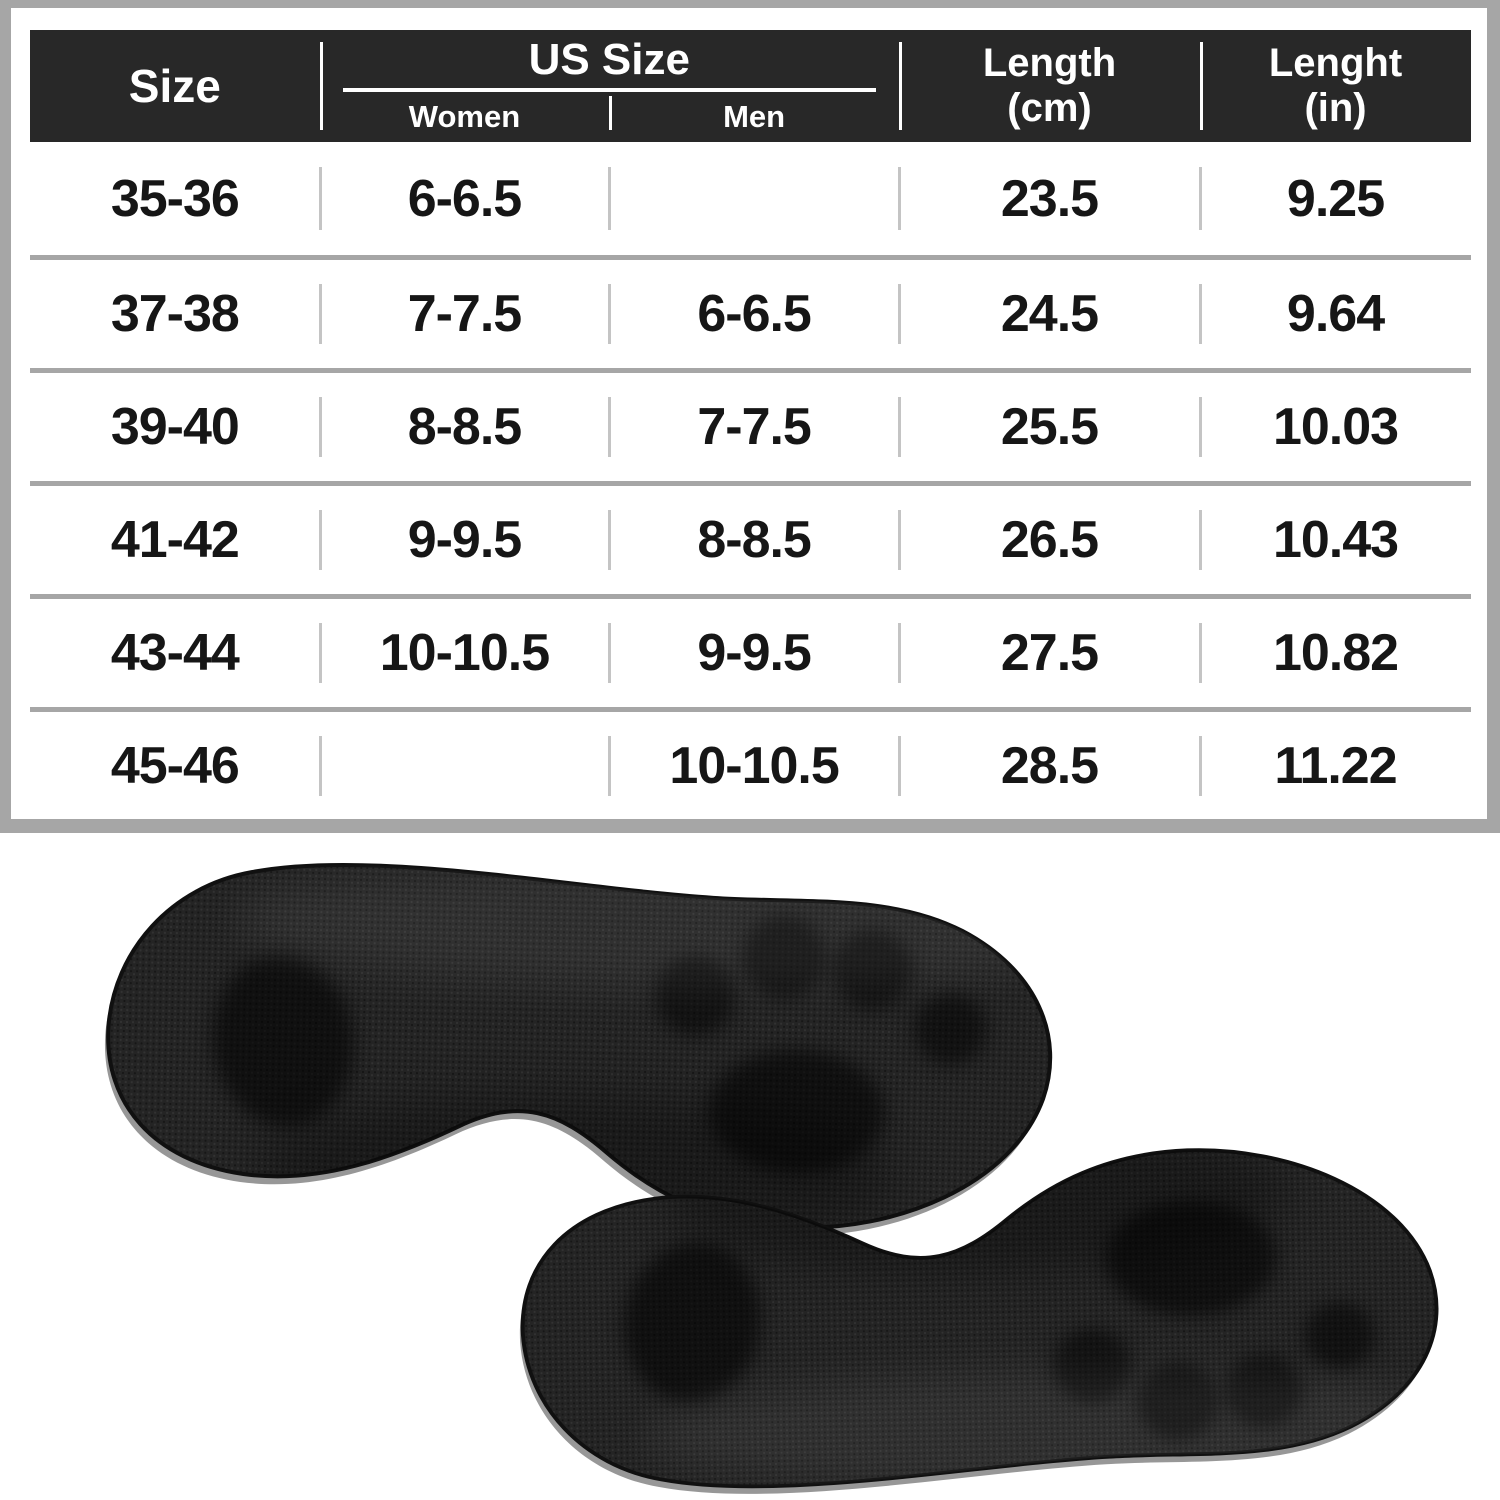 This screenshot has width=1500, height=1500. What do you see at coordinates (1048, 766) in the screenshot?
I see `cell-length-cm: 28.5` at bounding box center [1048, 766].